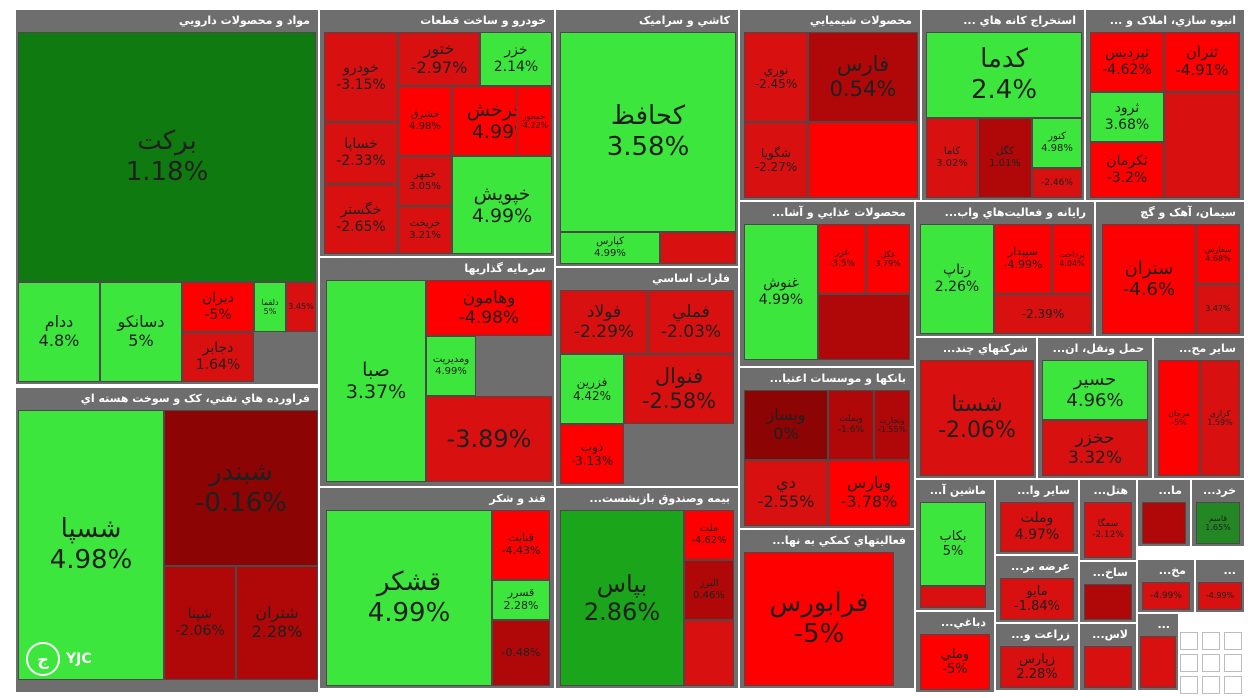 The height and width of the screenshot is (698, 1248). What do you see at coordinates (409, 598) in the screenshot?
I see `stock-tile: قشکر 4.99%` at bounding box center [409, 598].